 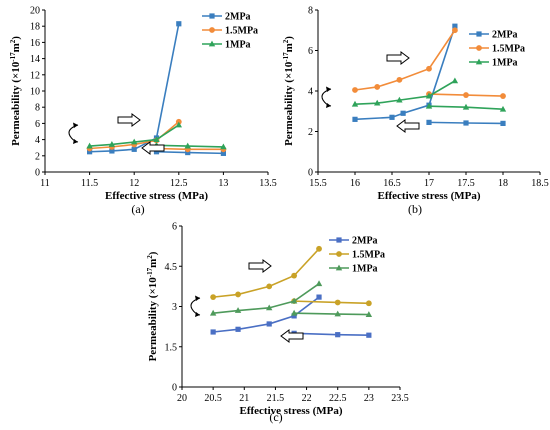 What do you see at coordinates (182, 398) in the screenshot?
I see `x-tick-label: 20` at bounding box center [182, 398].